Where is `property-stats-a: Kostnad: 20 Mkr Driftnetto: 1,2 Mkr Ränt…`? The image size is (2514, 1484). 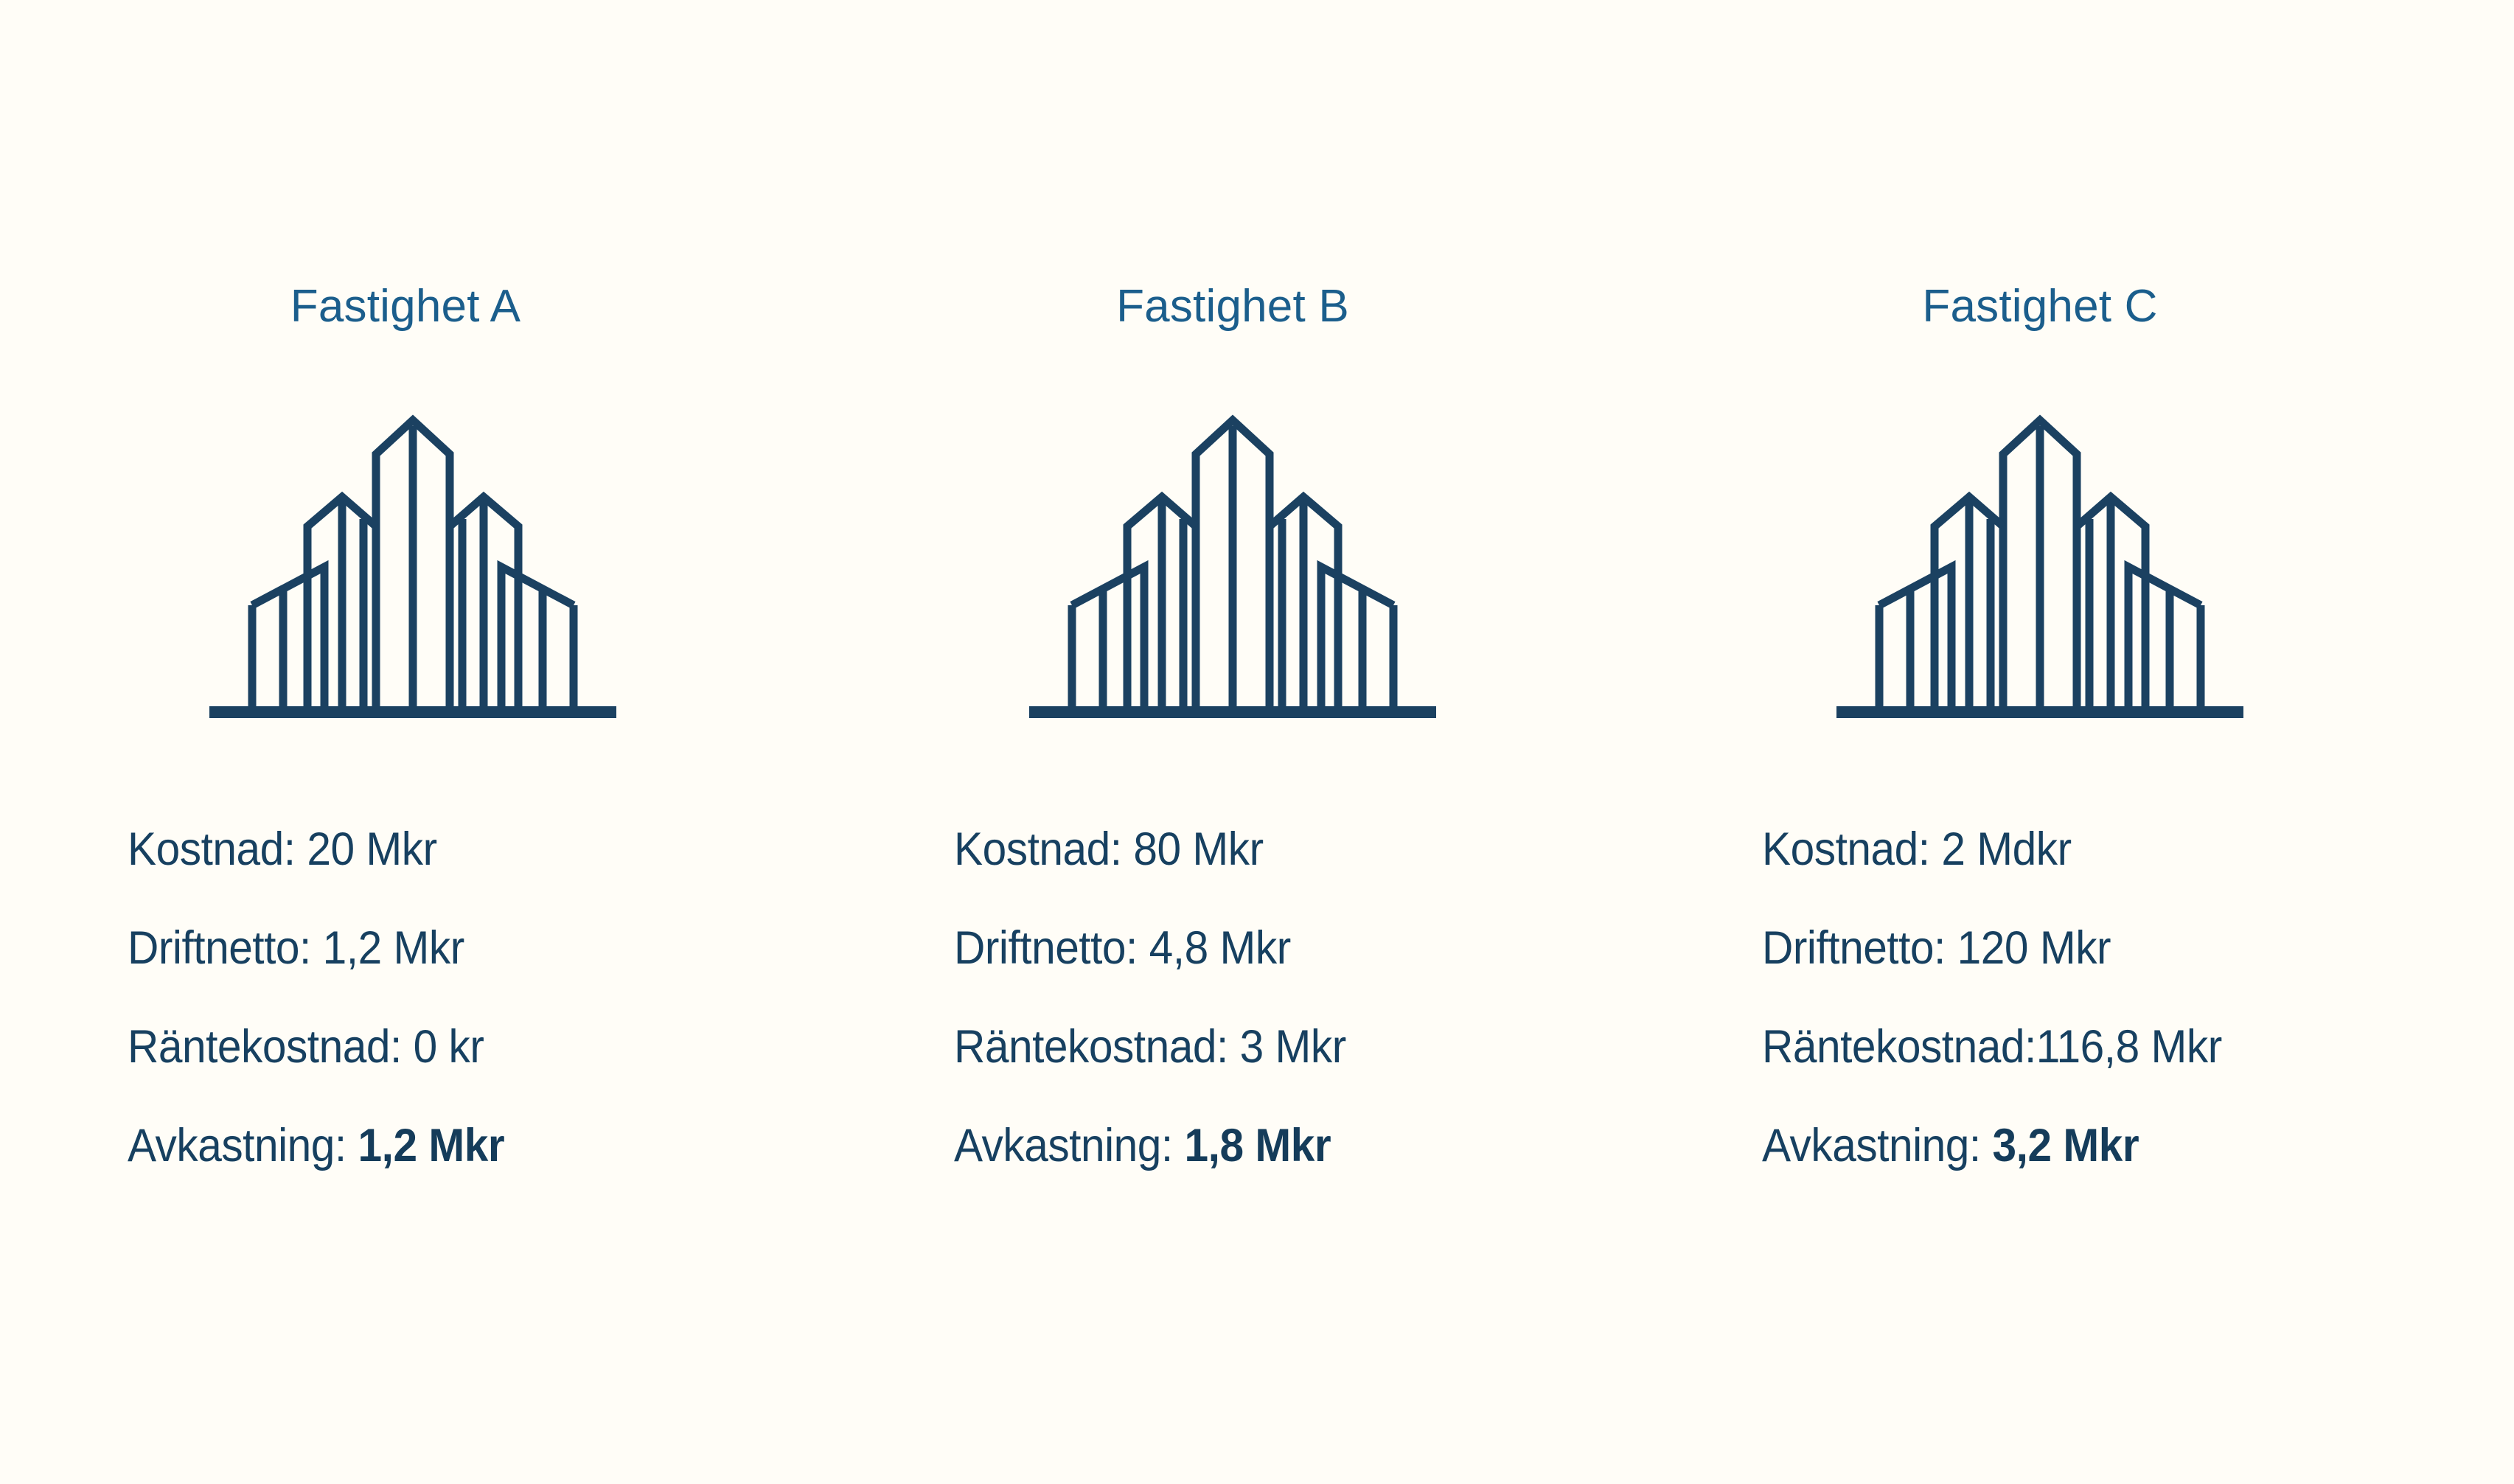 property-stats-a: Kostnad: 20 Mkr Driftnetto: 1,2 Mkr Ränt… is located at coordinates (481, 997).